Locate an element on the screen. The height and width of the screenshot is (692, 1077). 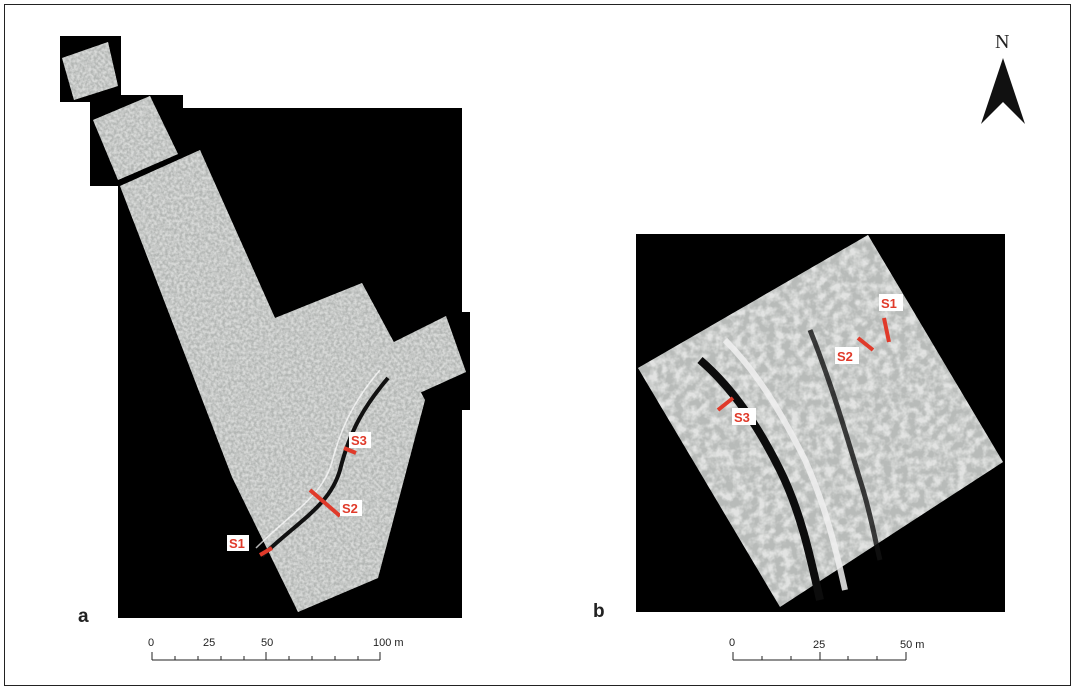
scale-a-tick-0: 0 is located at coordinates (151, 643).